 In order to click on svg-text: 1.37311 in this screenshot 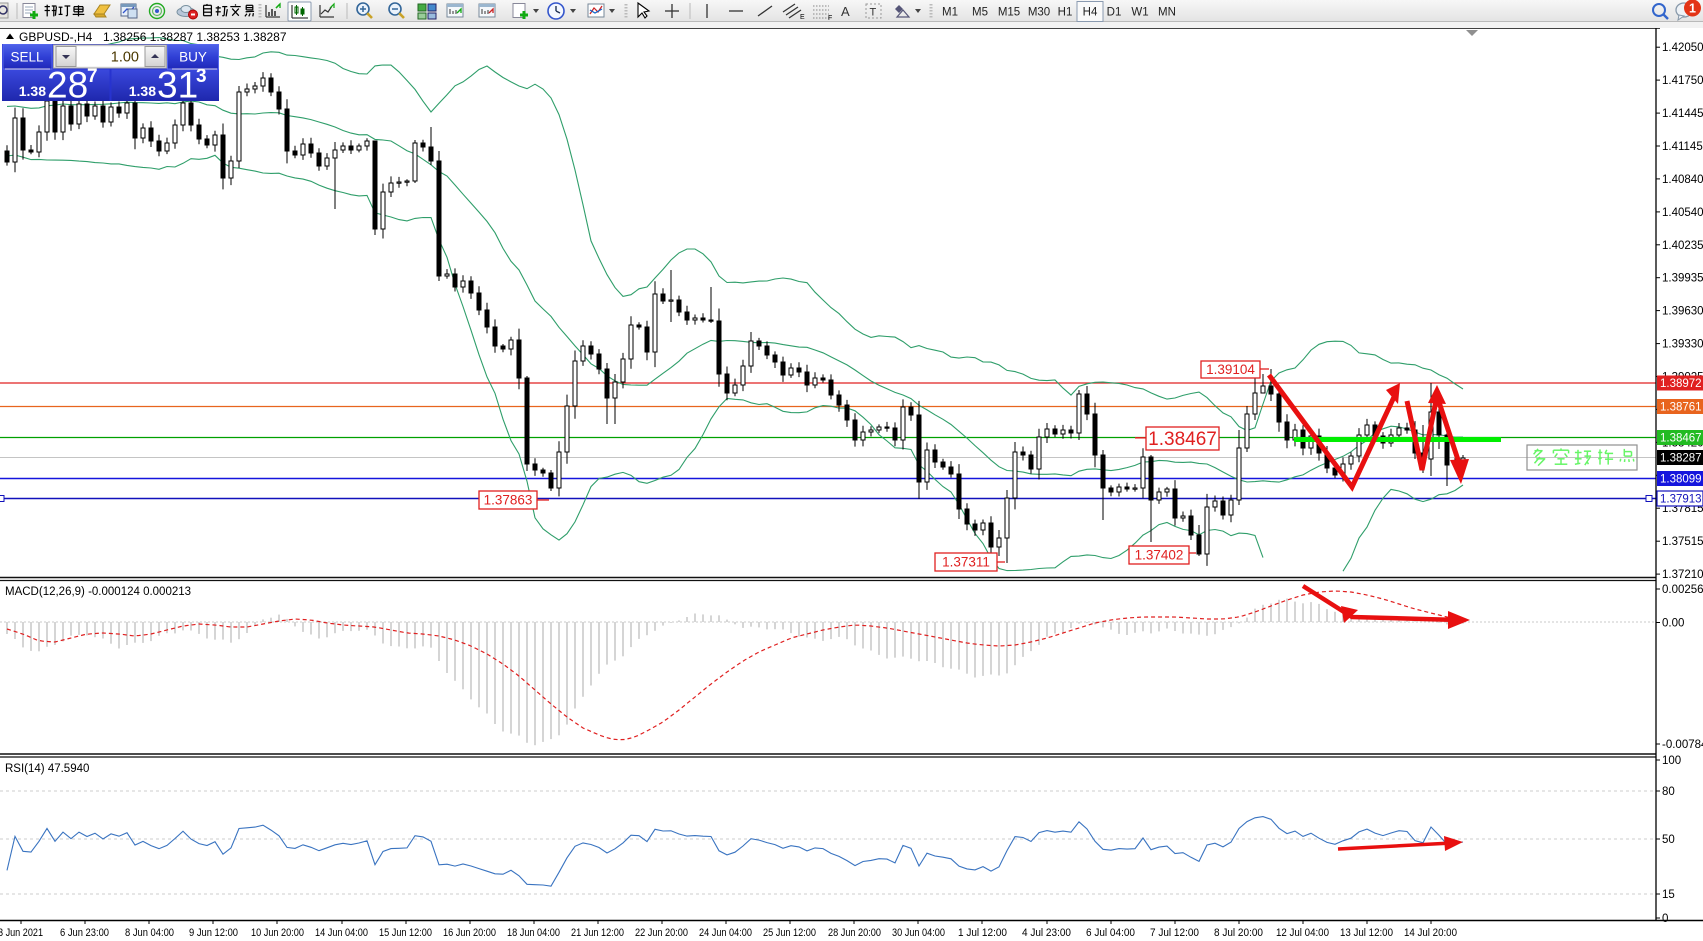, I will do `click(966, 562)`.